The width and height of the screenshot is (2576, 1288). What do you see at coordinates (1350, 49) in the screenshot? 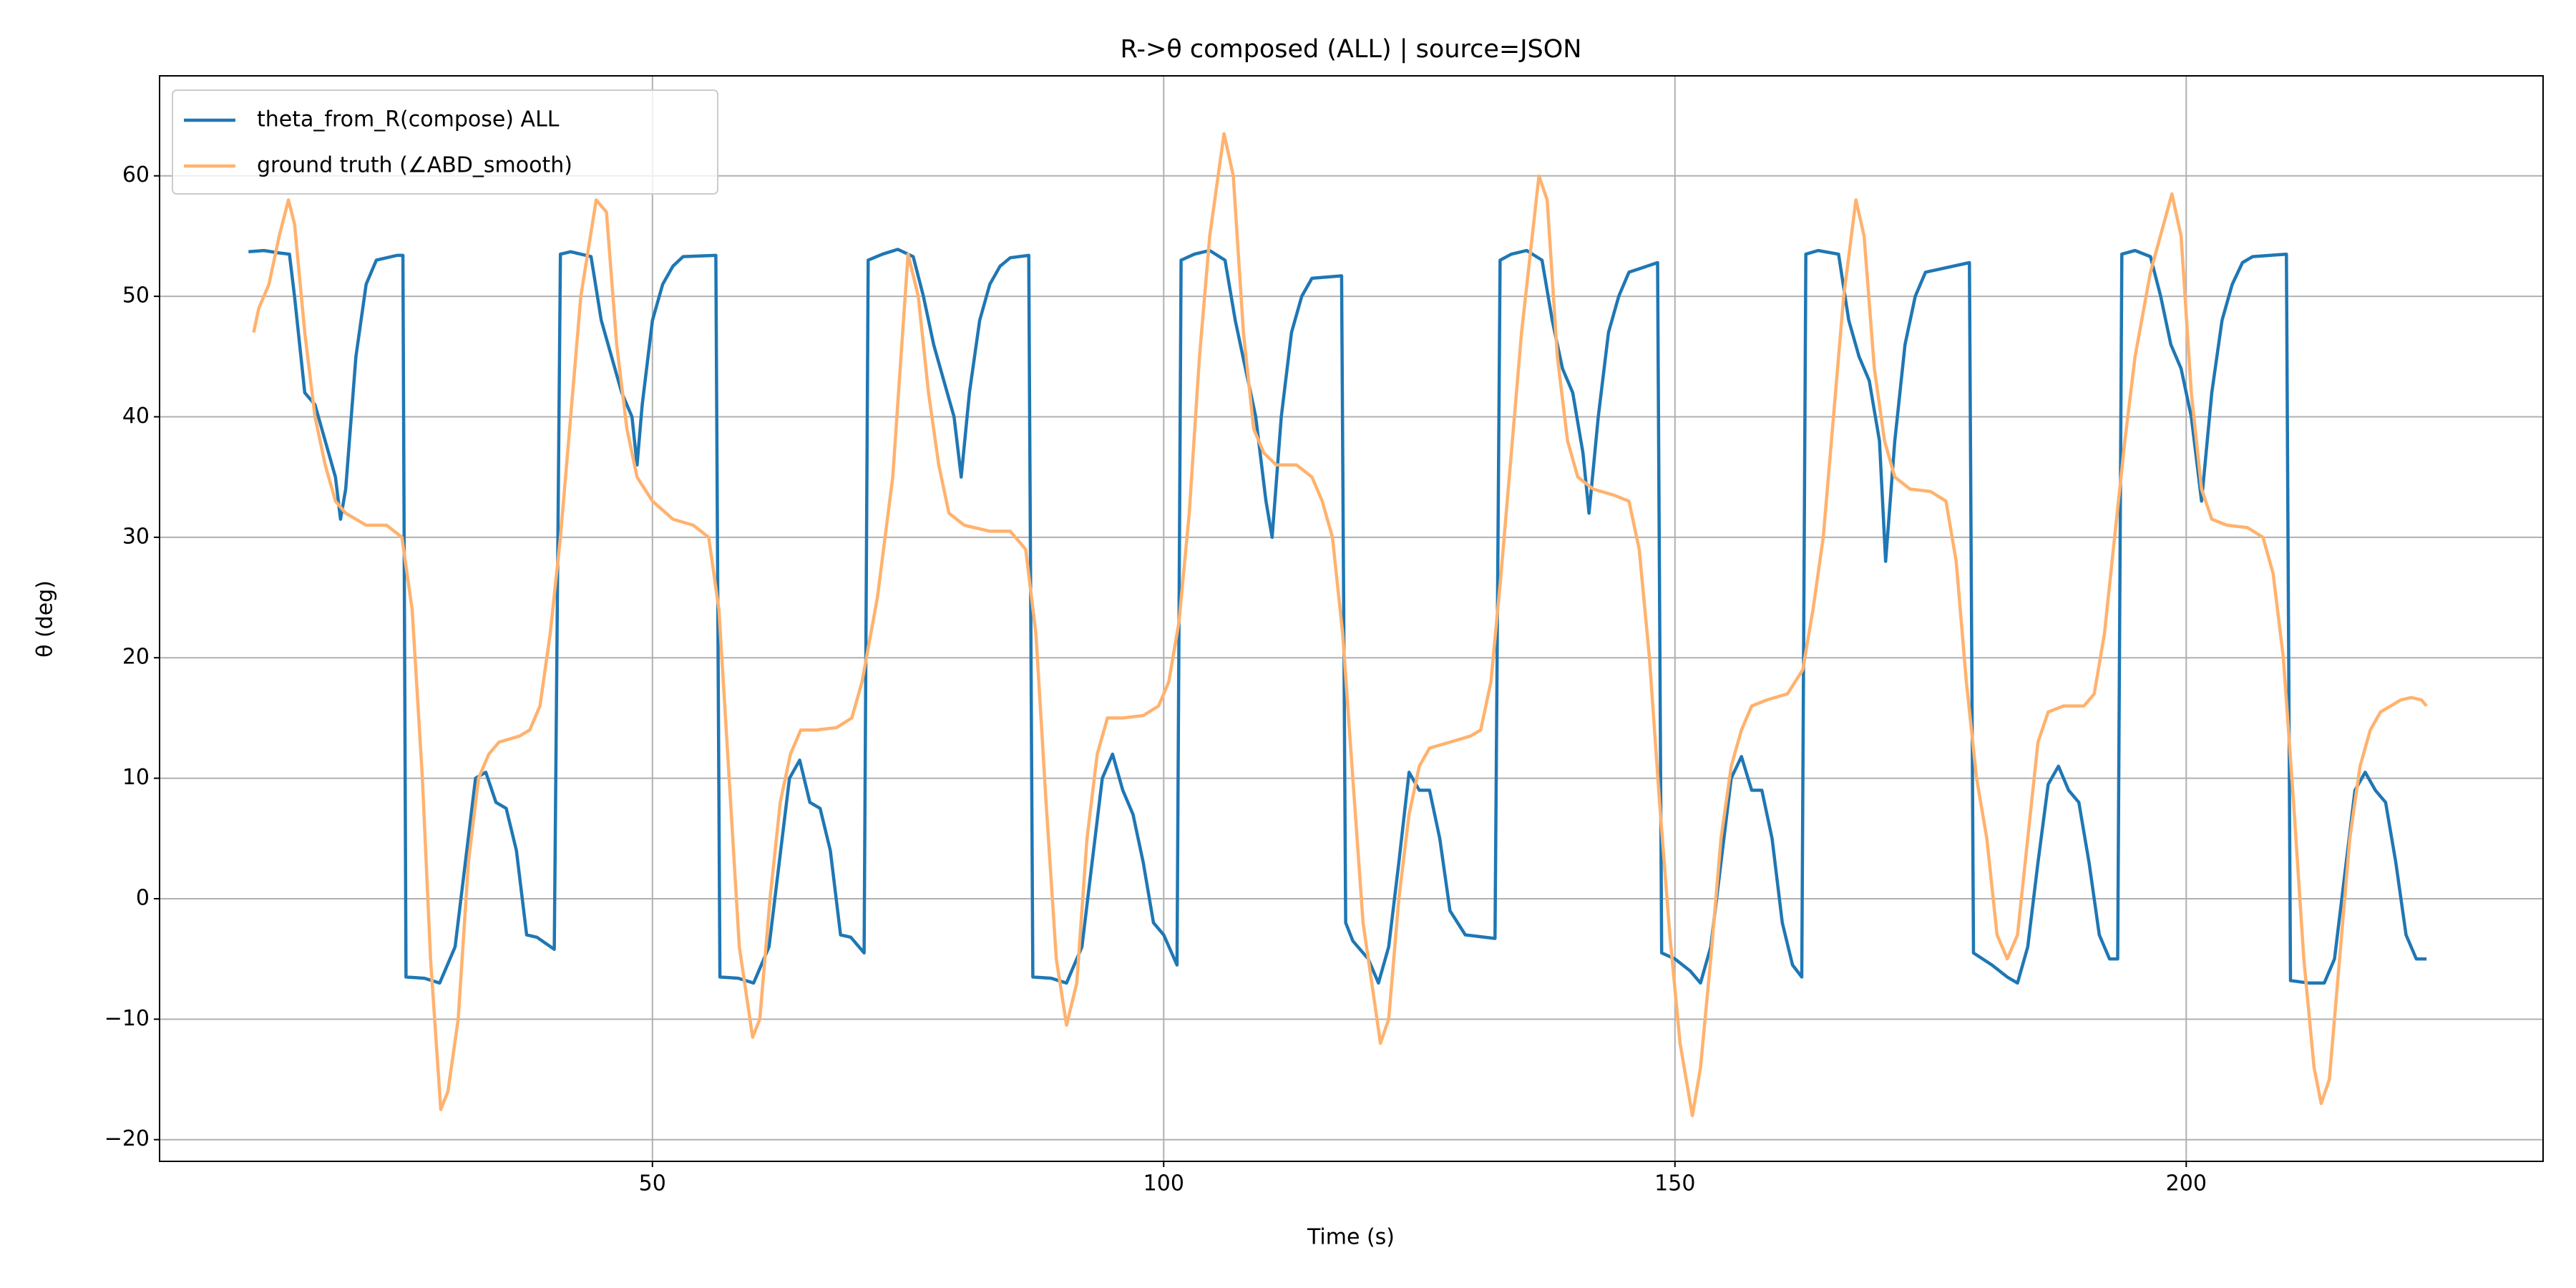
I see `chart-title: R->θ composed (ALL) | source=JSON` at bounding box center [1350, 49].